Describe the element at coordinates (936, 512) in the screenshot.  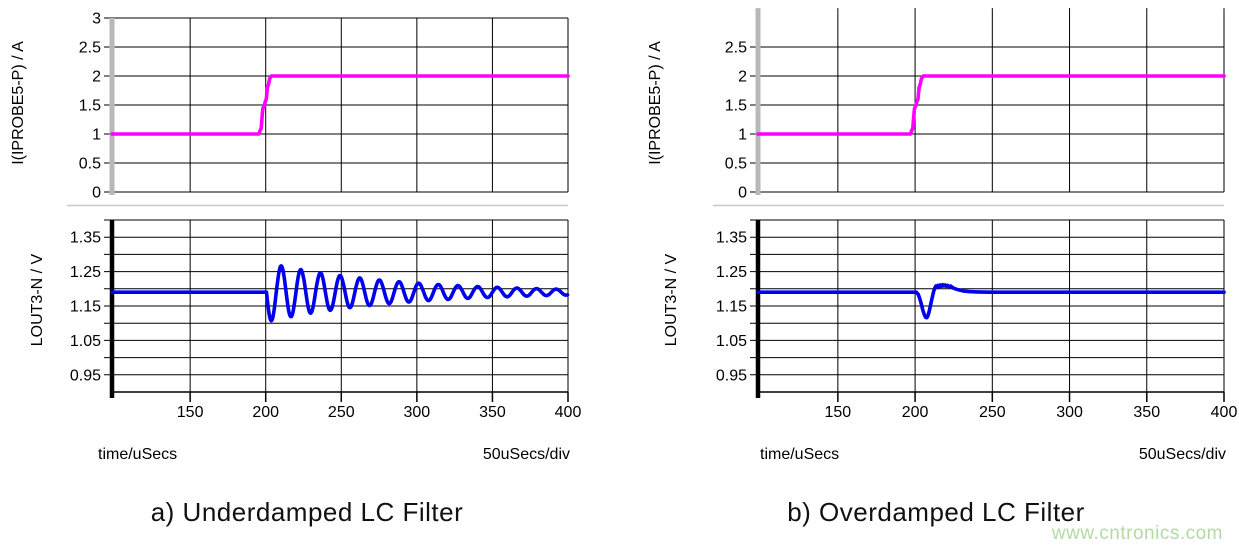
I see `caption-overdamped: b) Overdamped LC Filter` at that location.